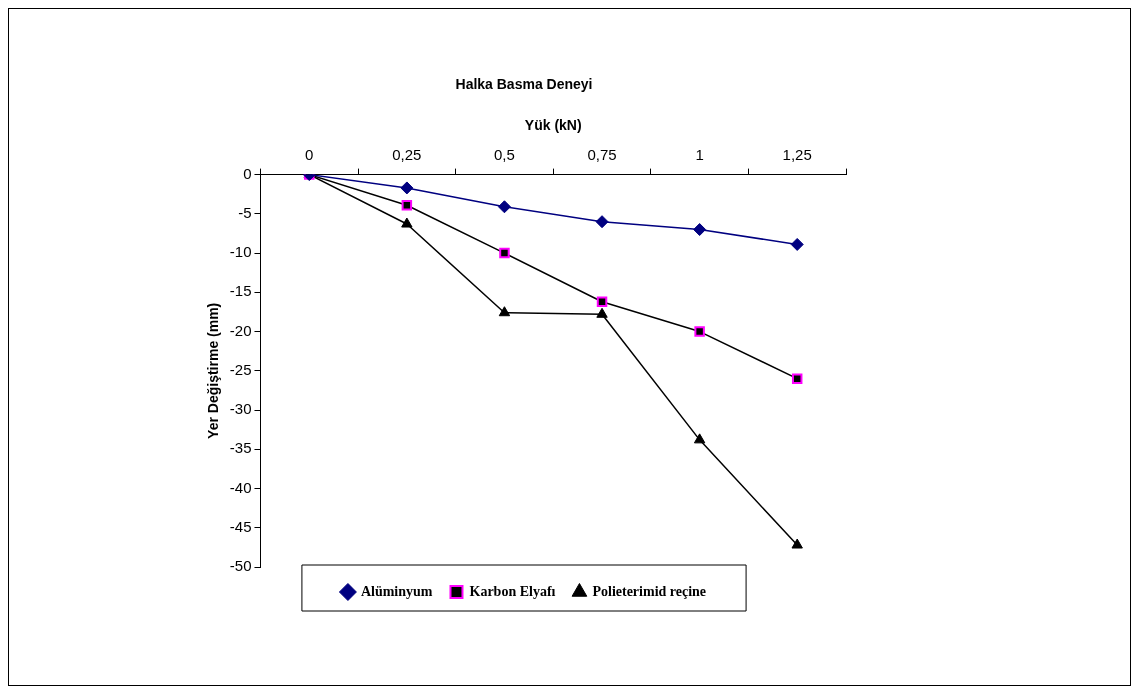 This screenshot has width=1139, height=693. What do you see at coordinates (245, 212) in the screenshot?
I see `y-tick-label: -5` at bounding box center [245, 212].